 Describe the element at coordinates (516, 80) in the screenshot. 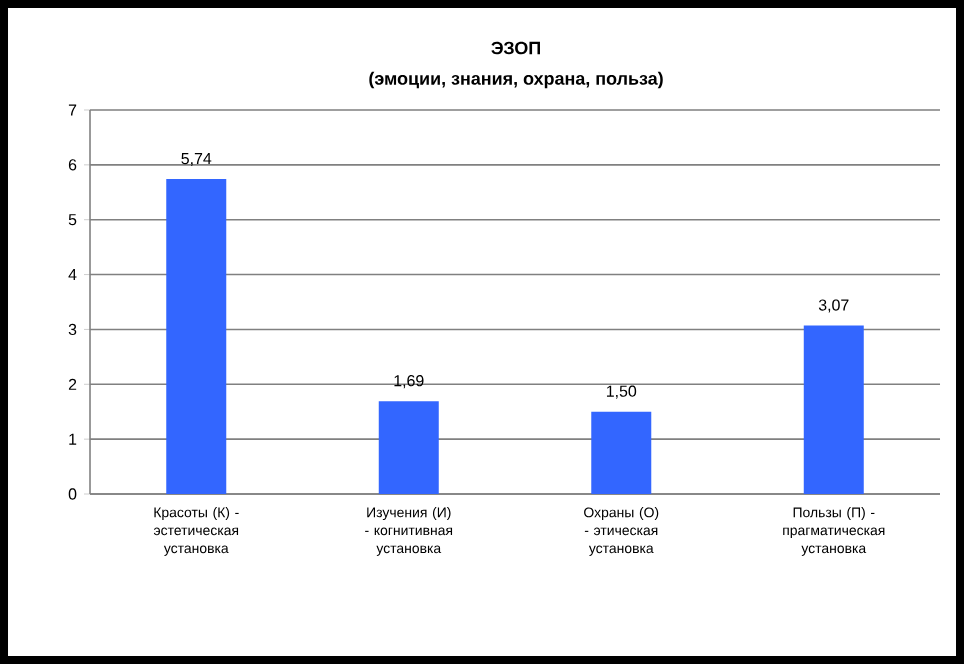

I see `chart-subtitle: (эмоции, знания, охрана, польза)` at that location.